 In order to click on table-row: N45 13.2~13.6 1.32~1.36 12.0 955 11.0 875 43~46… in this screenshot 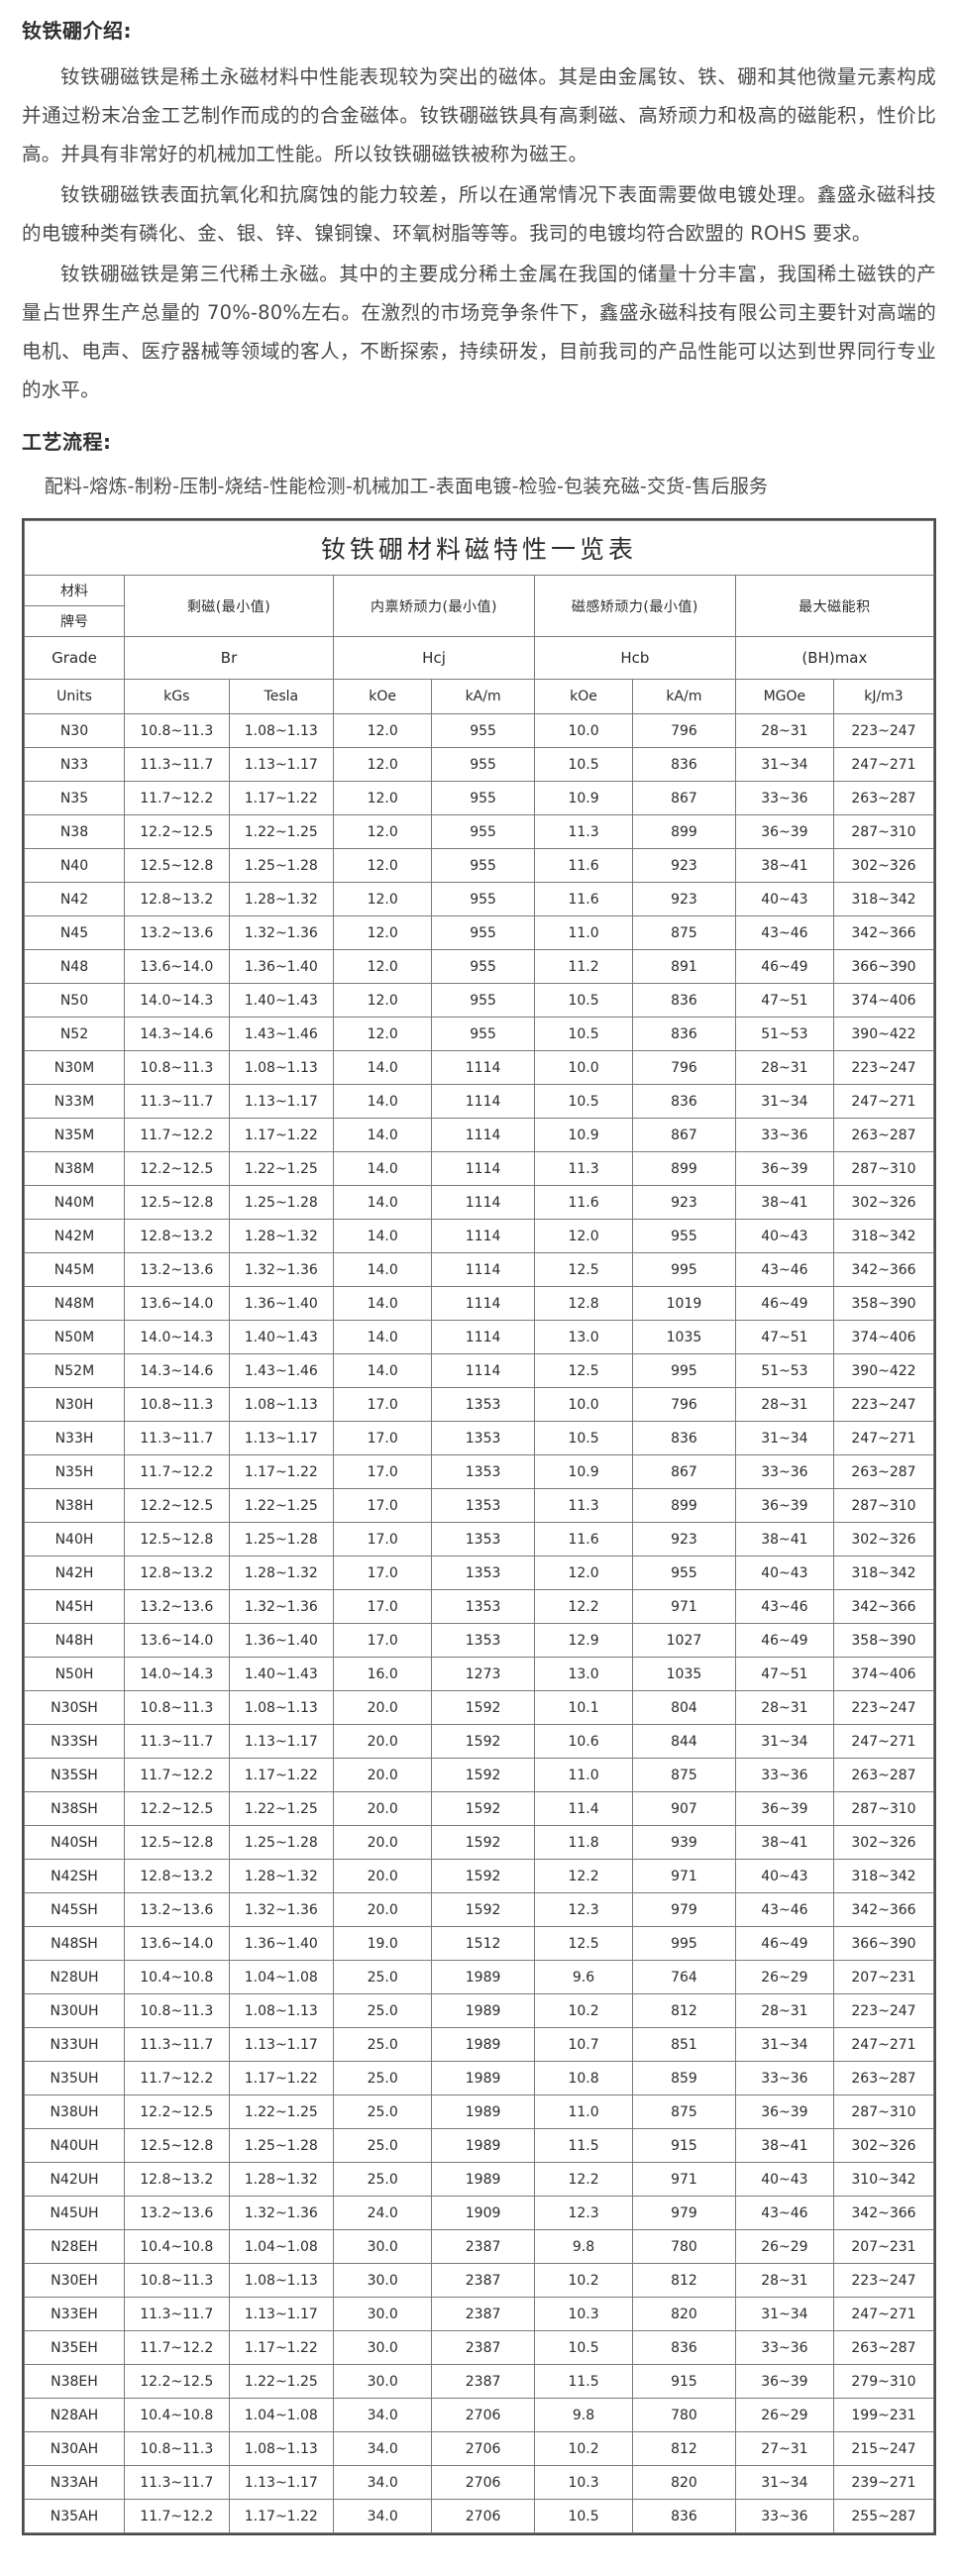, I will do `click(479, 932)`.